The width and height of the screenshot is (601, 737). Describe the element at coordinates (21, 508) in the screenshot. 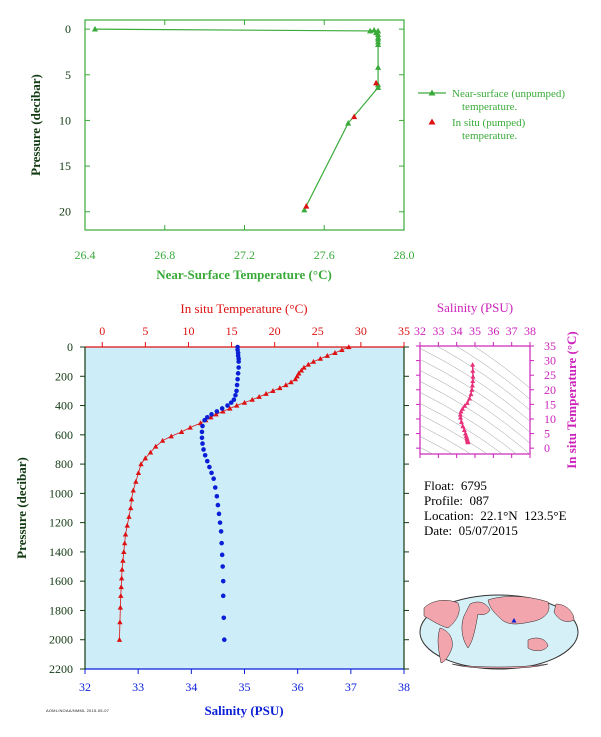

I see `profile-y-axis-label: Pressure (decibar)` at that location.